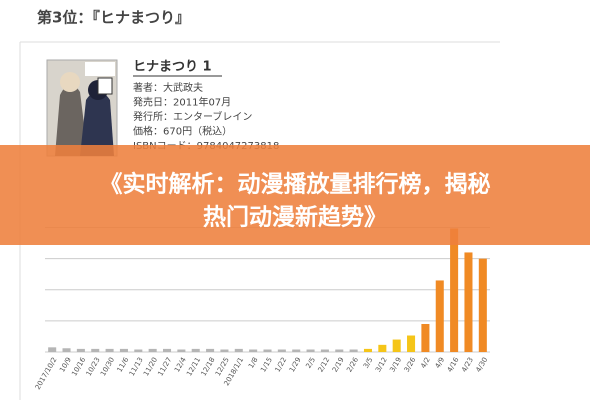  What do you see at coordinates (164, 366) in the screenshot?
I see `x-tick-label: 11/27` at bounding box center [164, 366].